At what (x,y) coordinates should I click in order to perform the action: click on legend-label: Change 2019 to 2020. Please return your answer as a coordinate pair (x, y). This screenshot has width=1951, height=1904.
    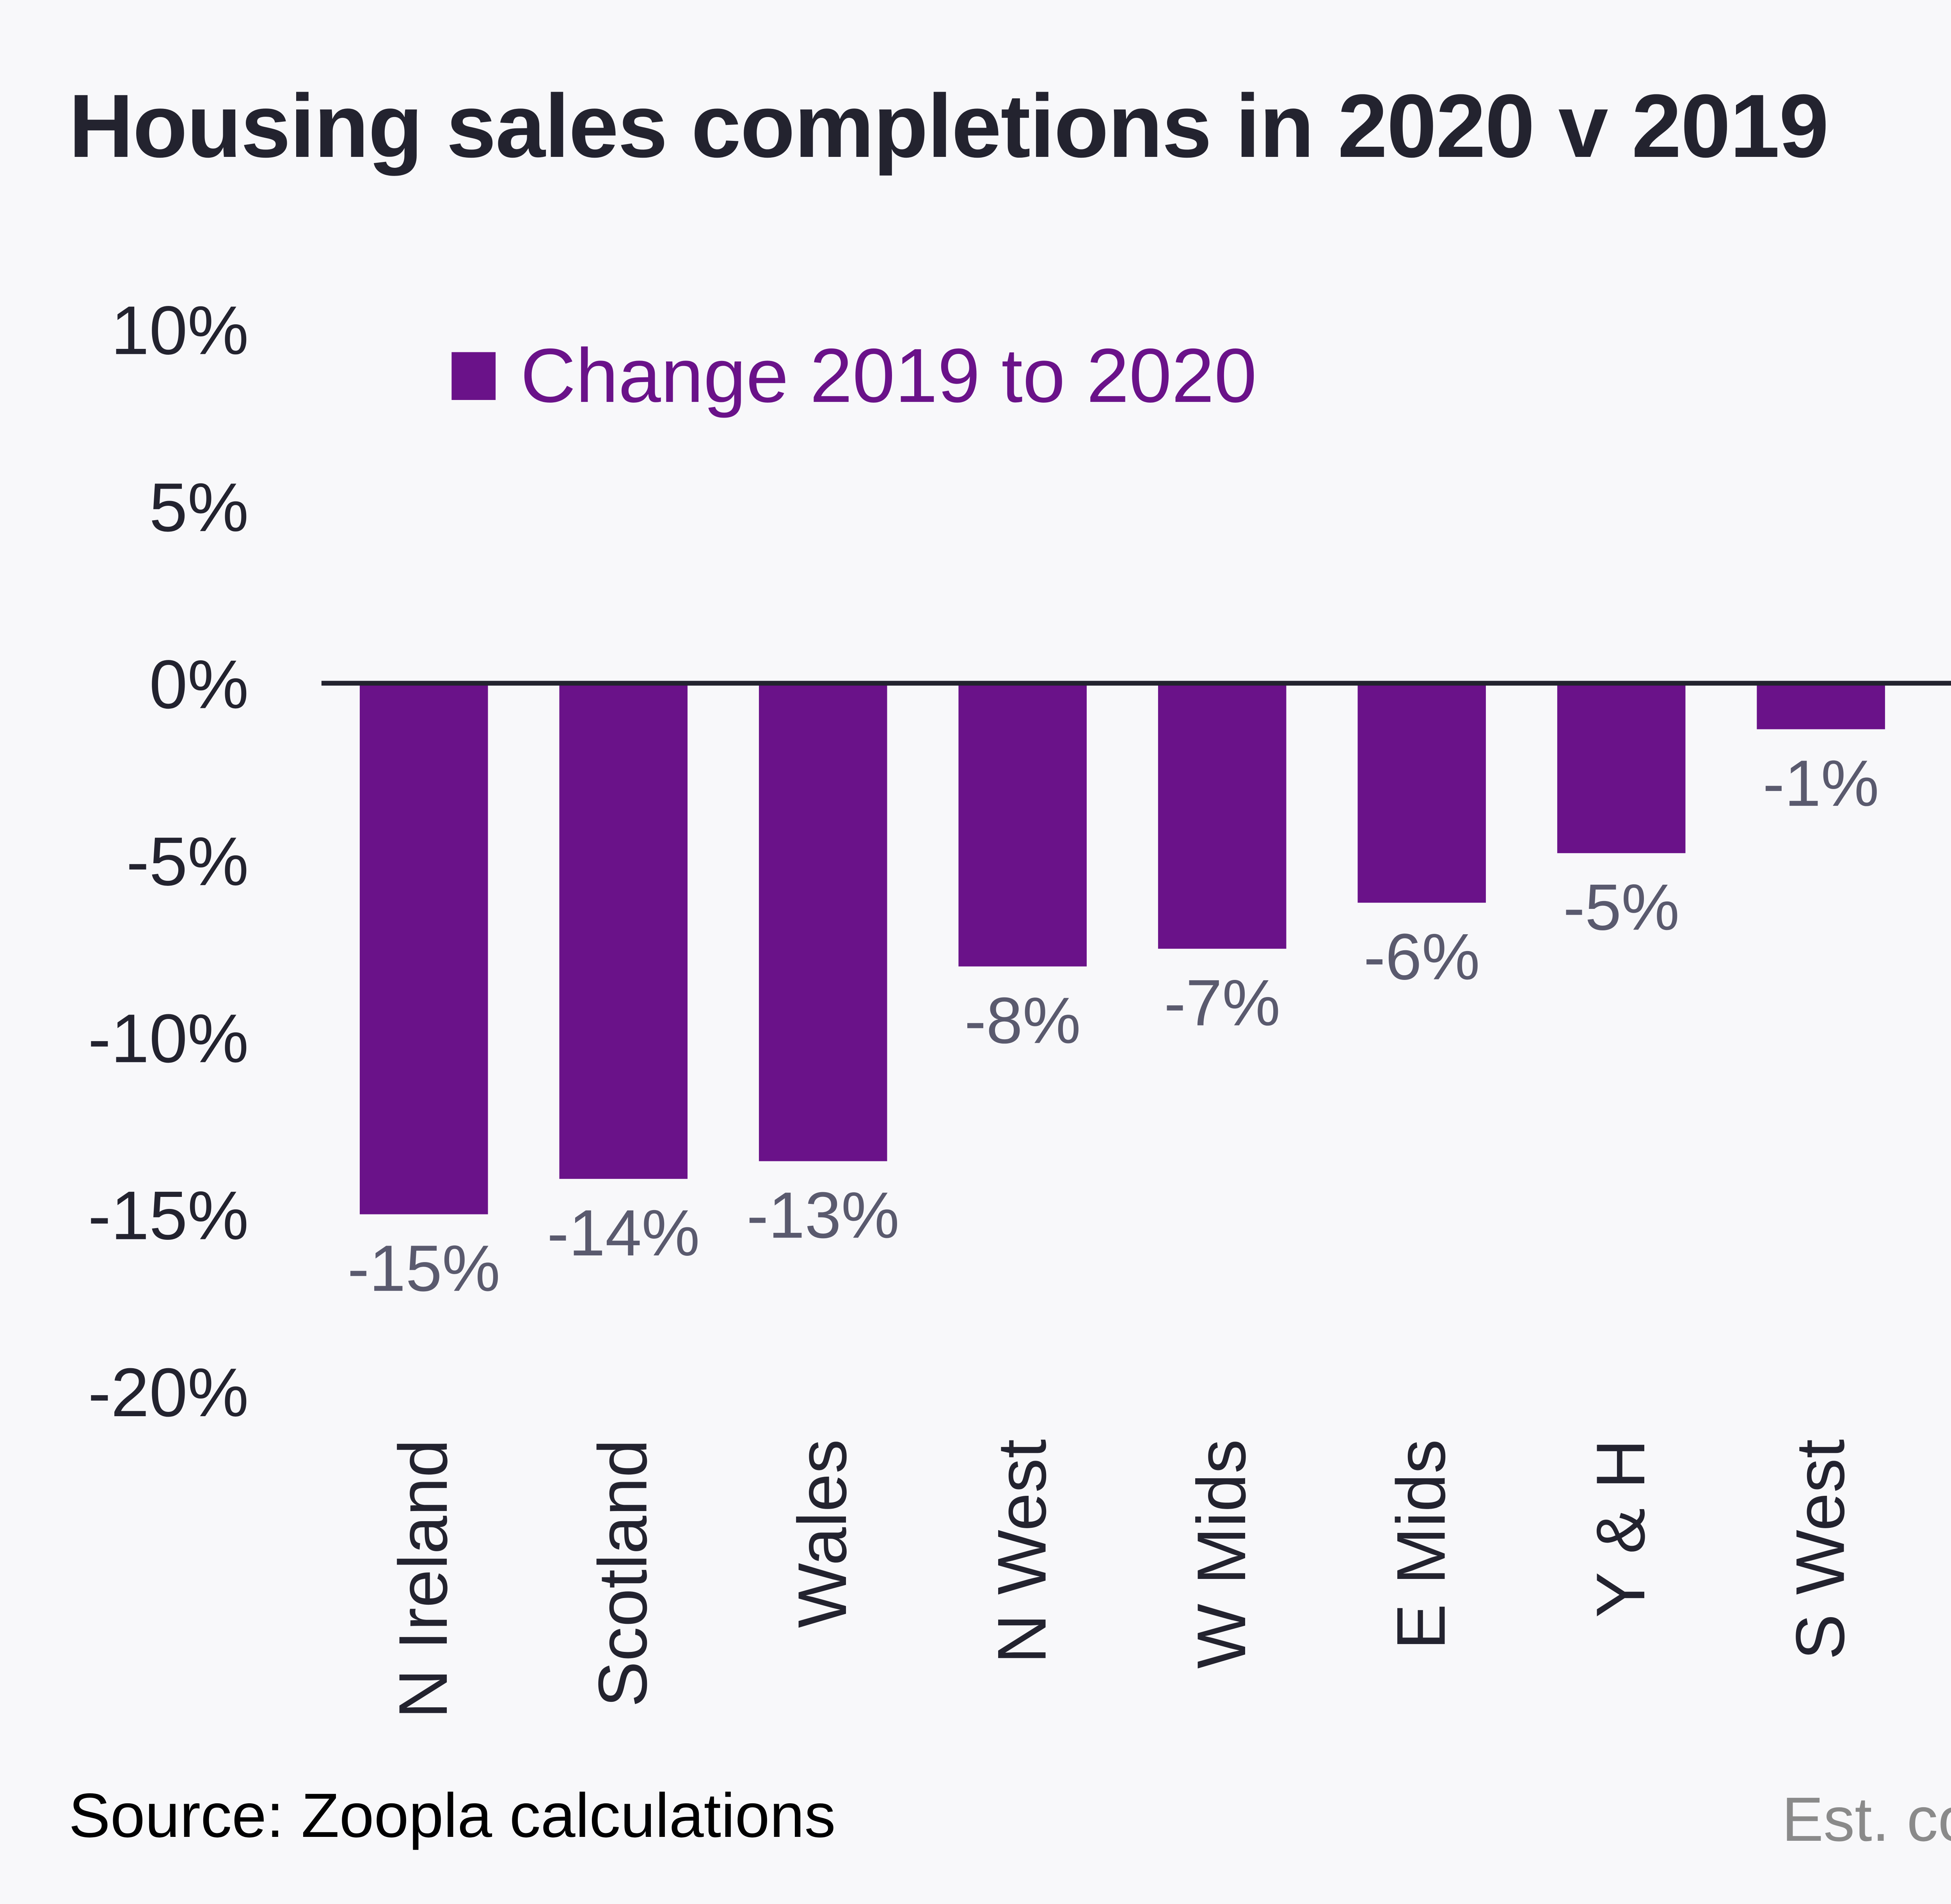
    Looking at the image, I should click on (889, 375).